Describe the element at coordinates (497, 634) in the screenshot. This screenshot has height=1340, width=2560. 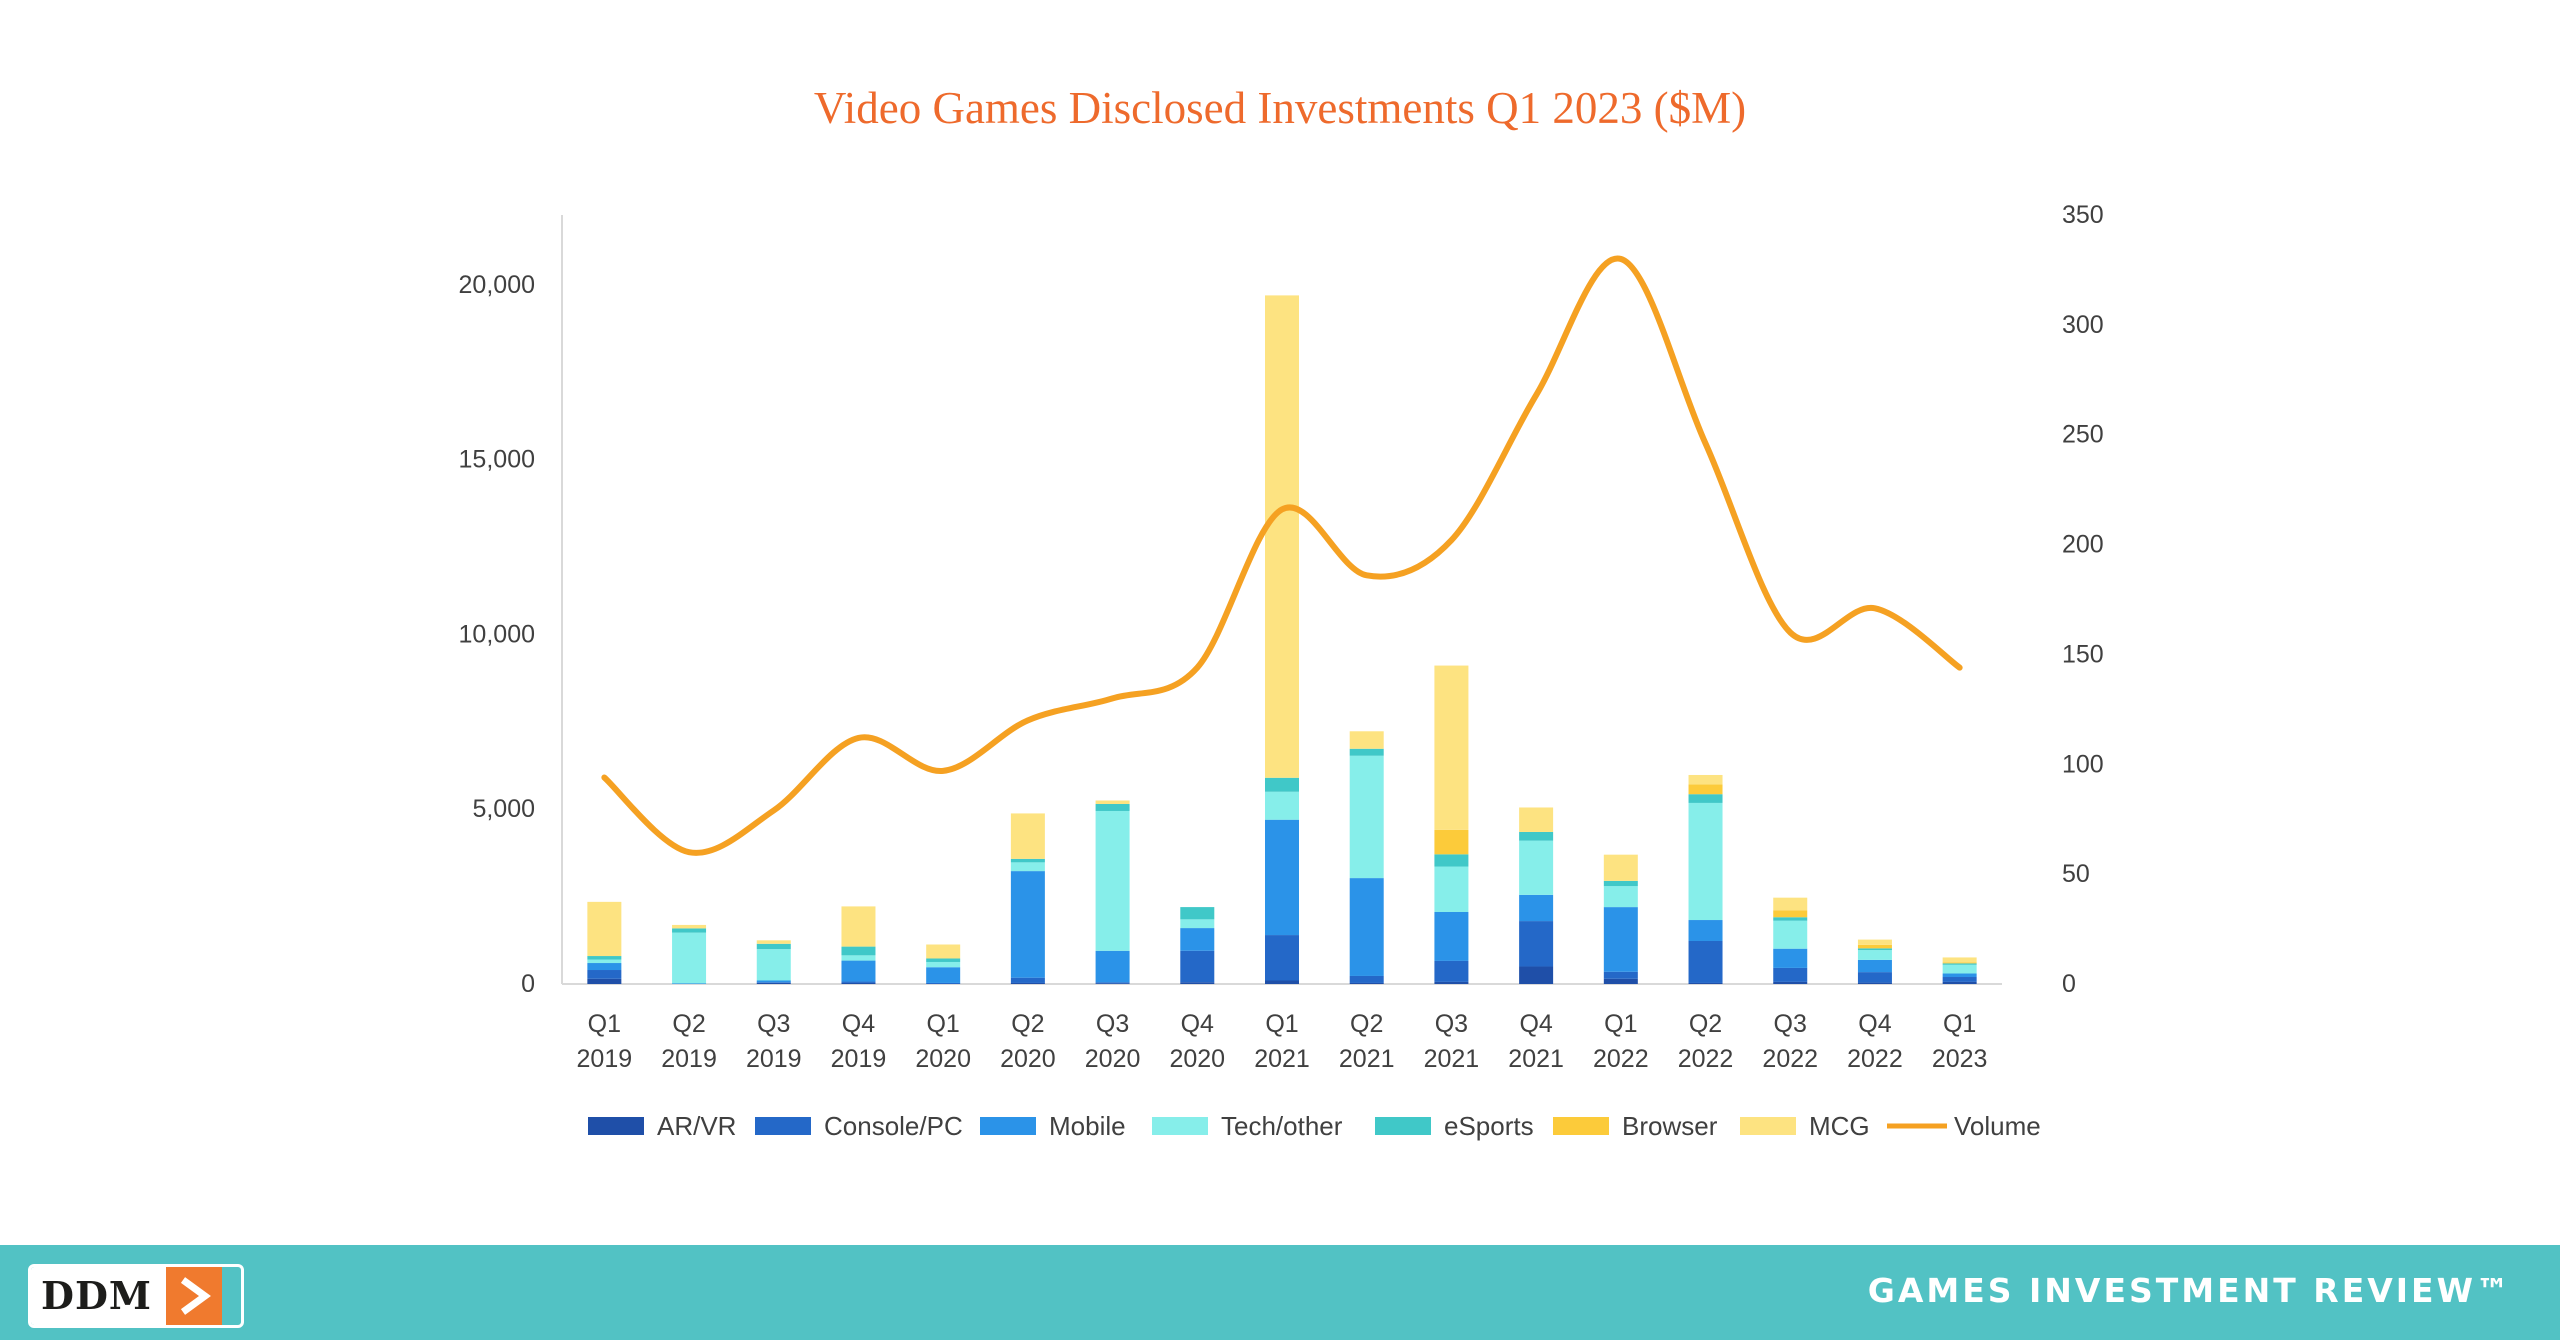
I see `y-left-tick-label: 10,000` at that location.